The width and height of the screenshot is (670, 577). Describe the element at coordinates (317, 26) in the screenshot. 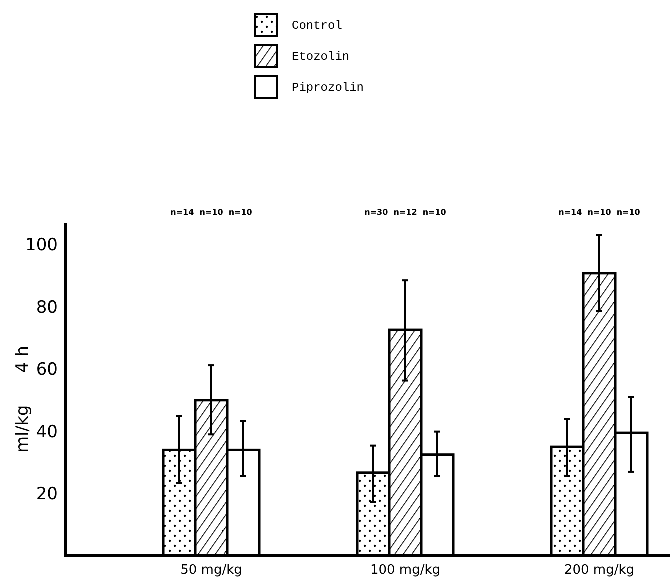

I see `legend-label: Control` at that location.